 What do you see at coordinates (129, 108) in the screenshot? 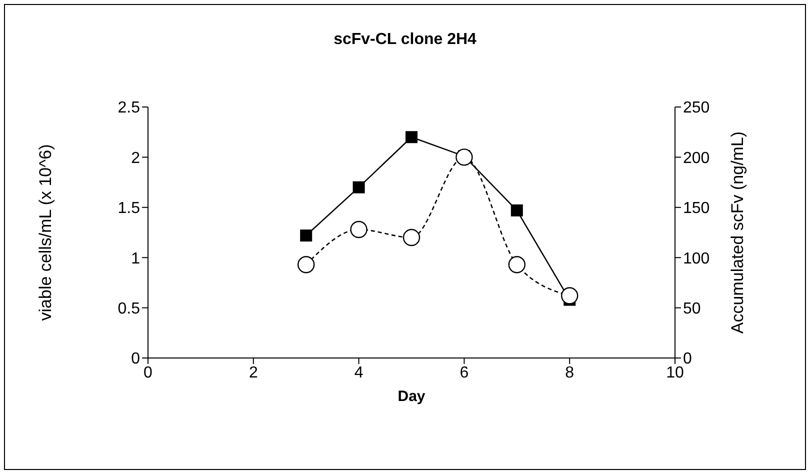
I see `y-tick-label: 2.5` at bounding box center [129, 108].